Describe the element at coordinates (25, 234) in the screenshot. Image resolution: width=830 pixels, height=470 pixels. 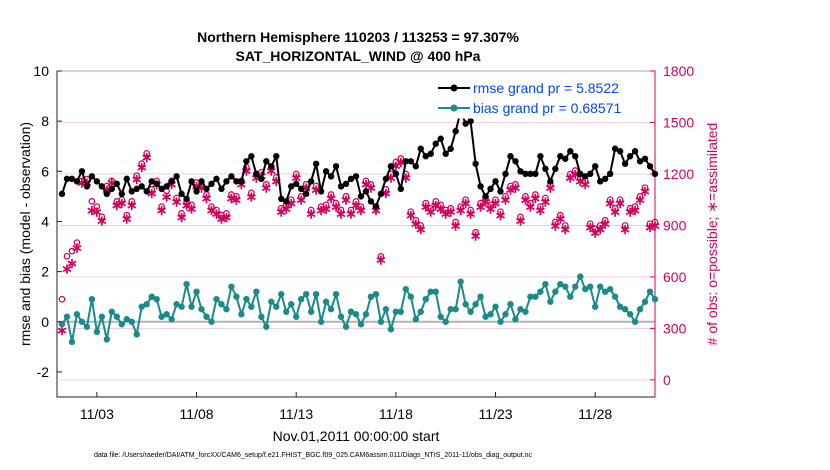
I see `y-axis-label: rmse and bias (model - observation)` at that location.